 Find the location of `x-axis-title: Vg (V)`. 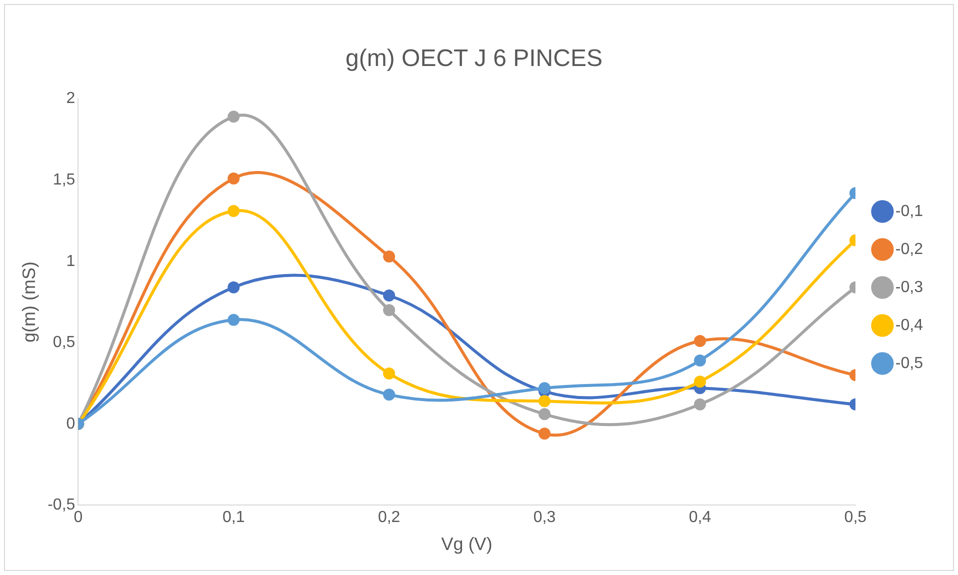

x-axis-title: Vg (V) is located at coordinates (466, 544).